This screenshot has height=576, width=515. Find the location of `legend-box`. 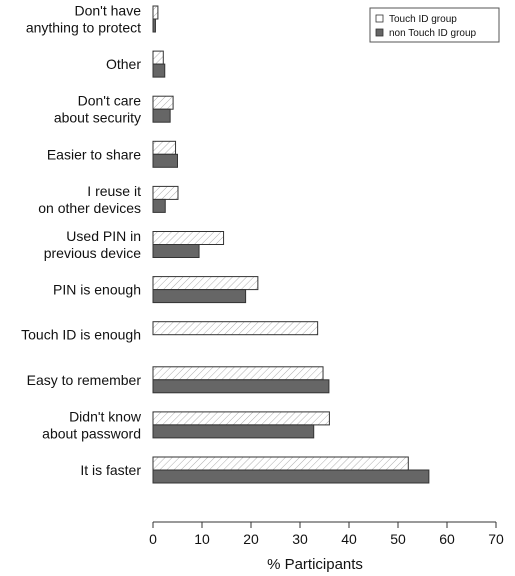

legend-box is located at coordinates (434, 25).